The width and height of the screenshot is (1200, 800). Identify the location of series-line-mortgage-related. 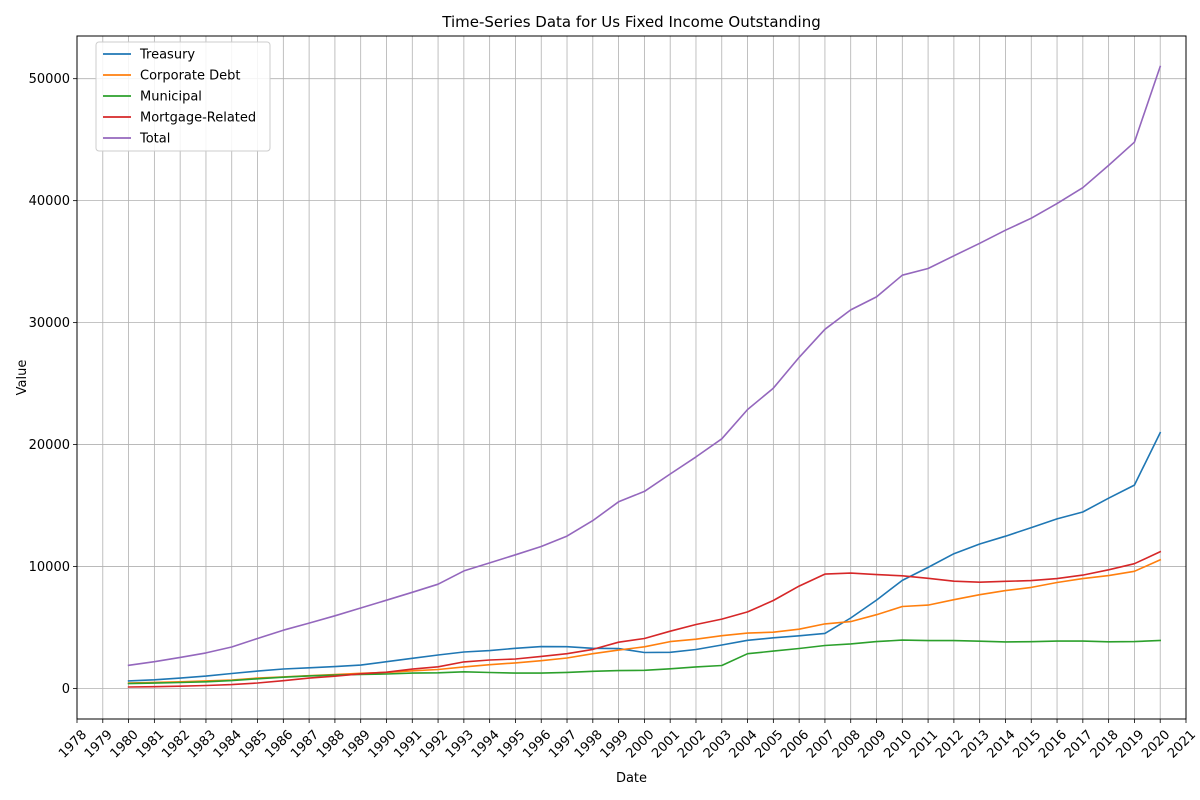
(644, 619).